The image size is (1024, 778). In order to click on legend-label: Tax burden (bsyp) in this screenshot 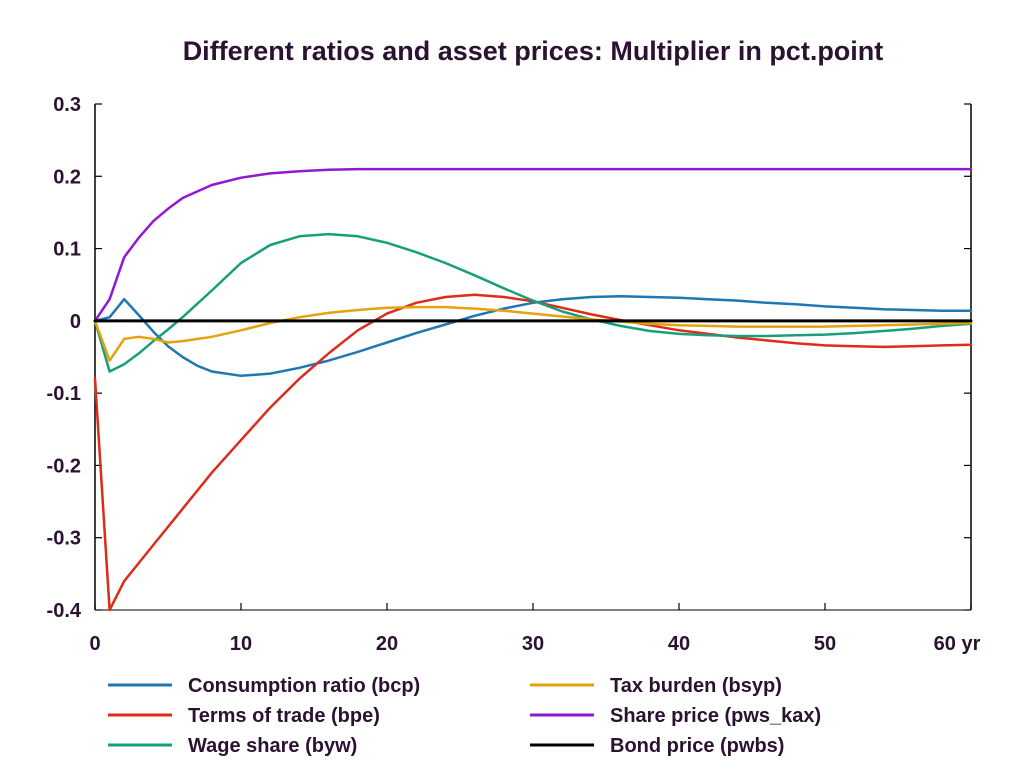, I will do `click(696, 686)`.